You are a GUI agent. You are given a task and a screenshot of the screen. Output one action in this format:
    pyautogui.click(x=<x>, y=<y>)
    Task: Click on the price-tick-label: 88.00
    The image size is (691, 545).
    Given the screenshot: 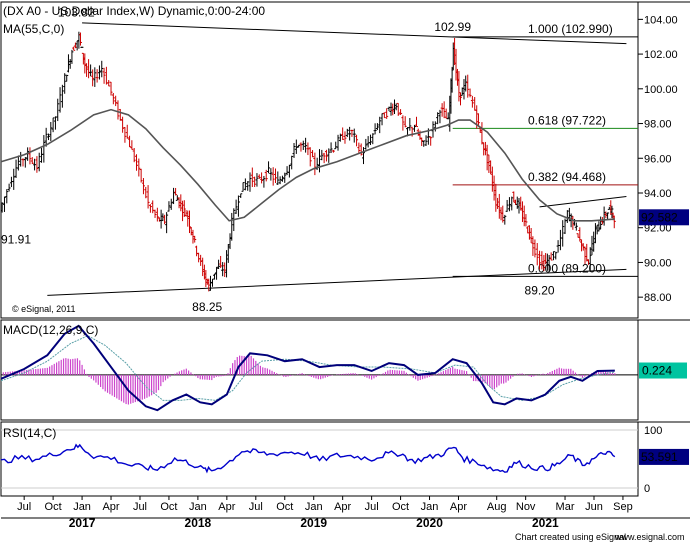 What is the action you would take?
    pyautogui.click(x=658, y=298)
    